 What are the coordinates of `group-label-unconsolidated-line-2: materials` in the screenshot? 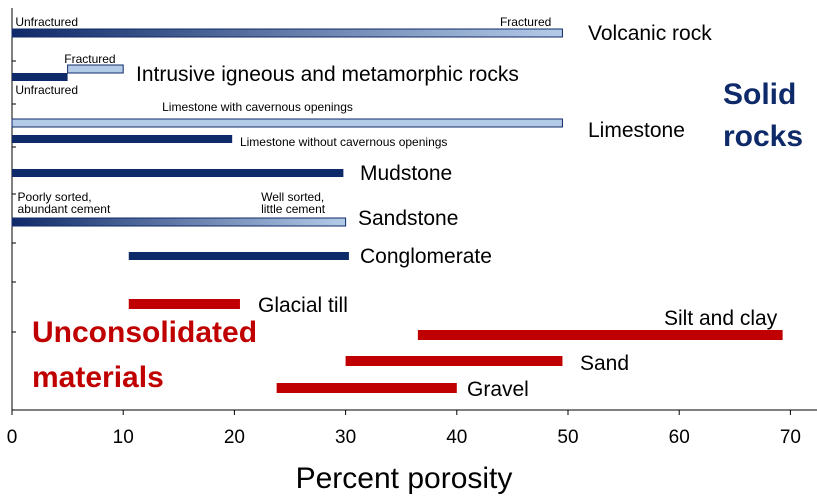 It's located at (98, 377).